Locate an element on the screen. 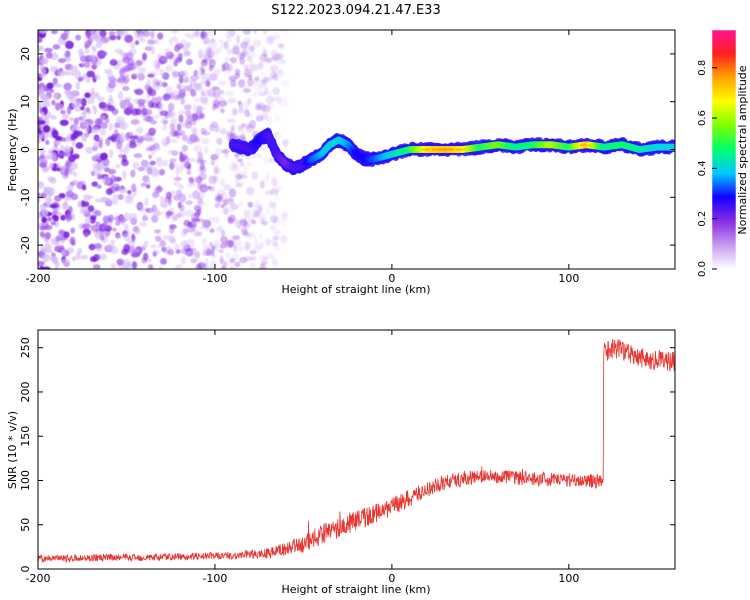  colorbar-tick-label: 0.0 is located at coordinates (702, 269).